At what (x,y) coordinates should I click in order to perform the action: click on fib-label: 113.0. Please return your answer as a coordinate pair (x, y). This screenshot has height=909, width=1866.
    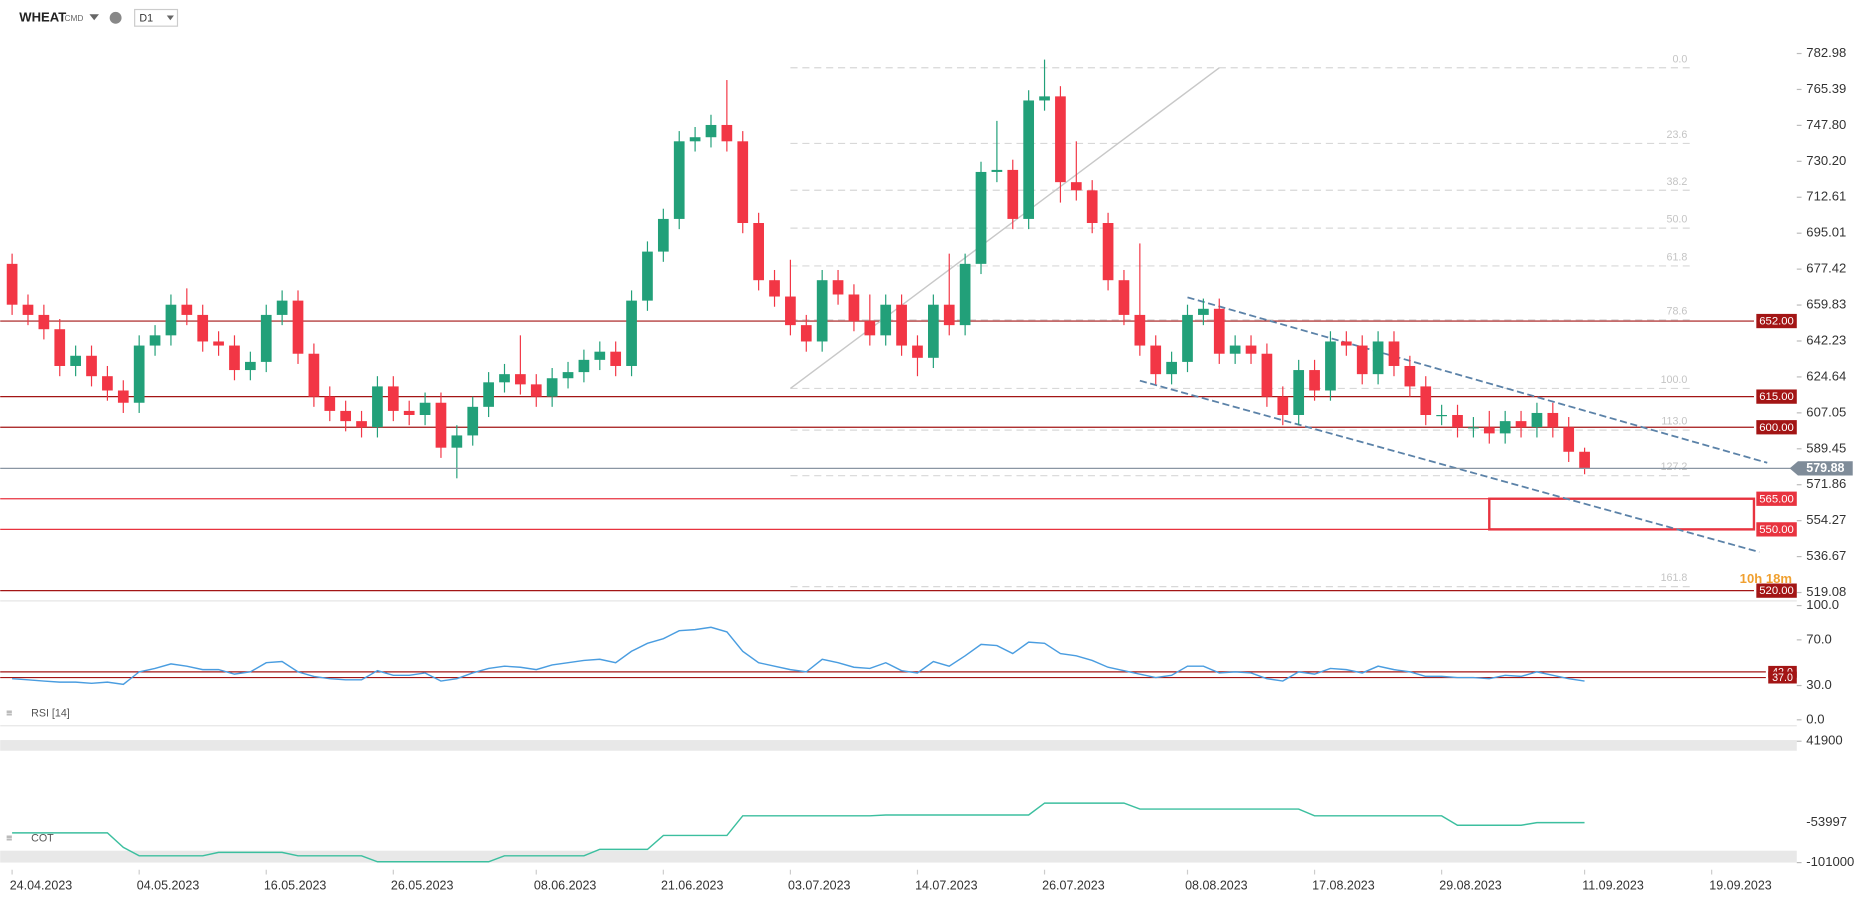
    Looking at the image, I should click on (1674, 422).